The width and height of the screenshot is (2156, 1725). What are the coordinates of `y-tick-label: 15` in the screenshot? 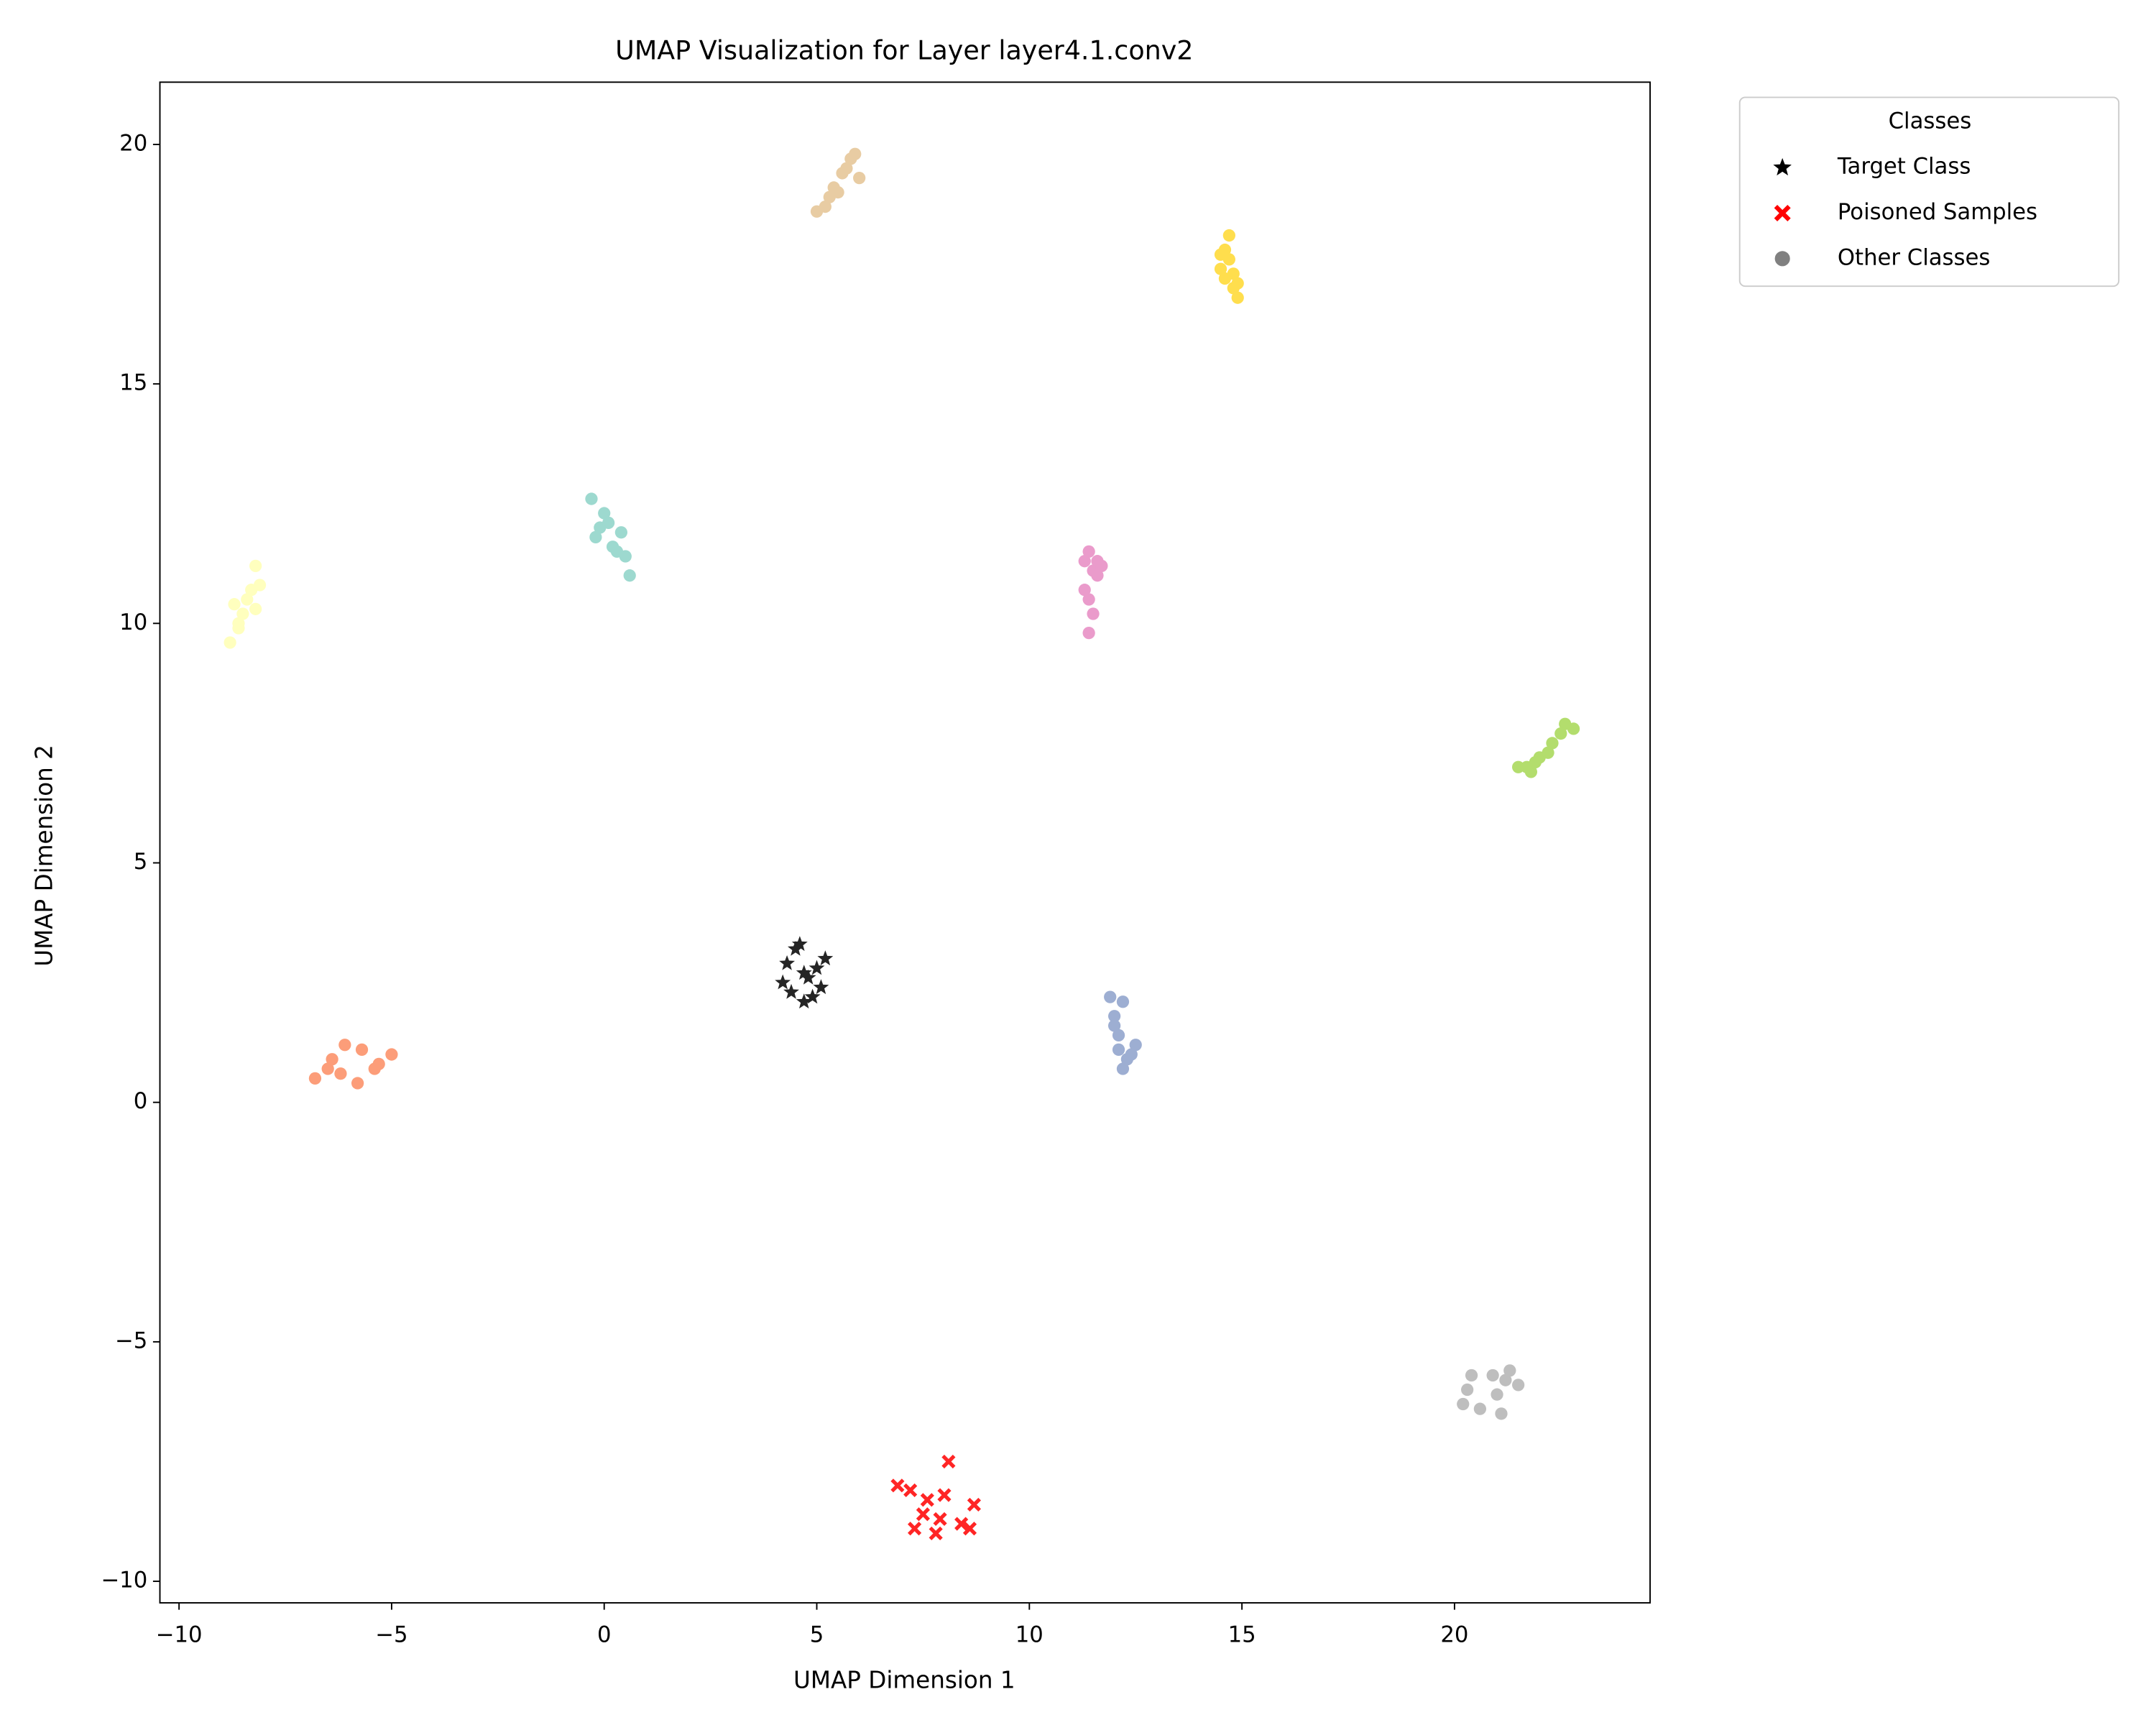 It's located at (133, 383).